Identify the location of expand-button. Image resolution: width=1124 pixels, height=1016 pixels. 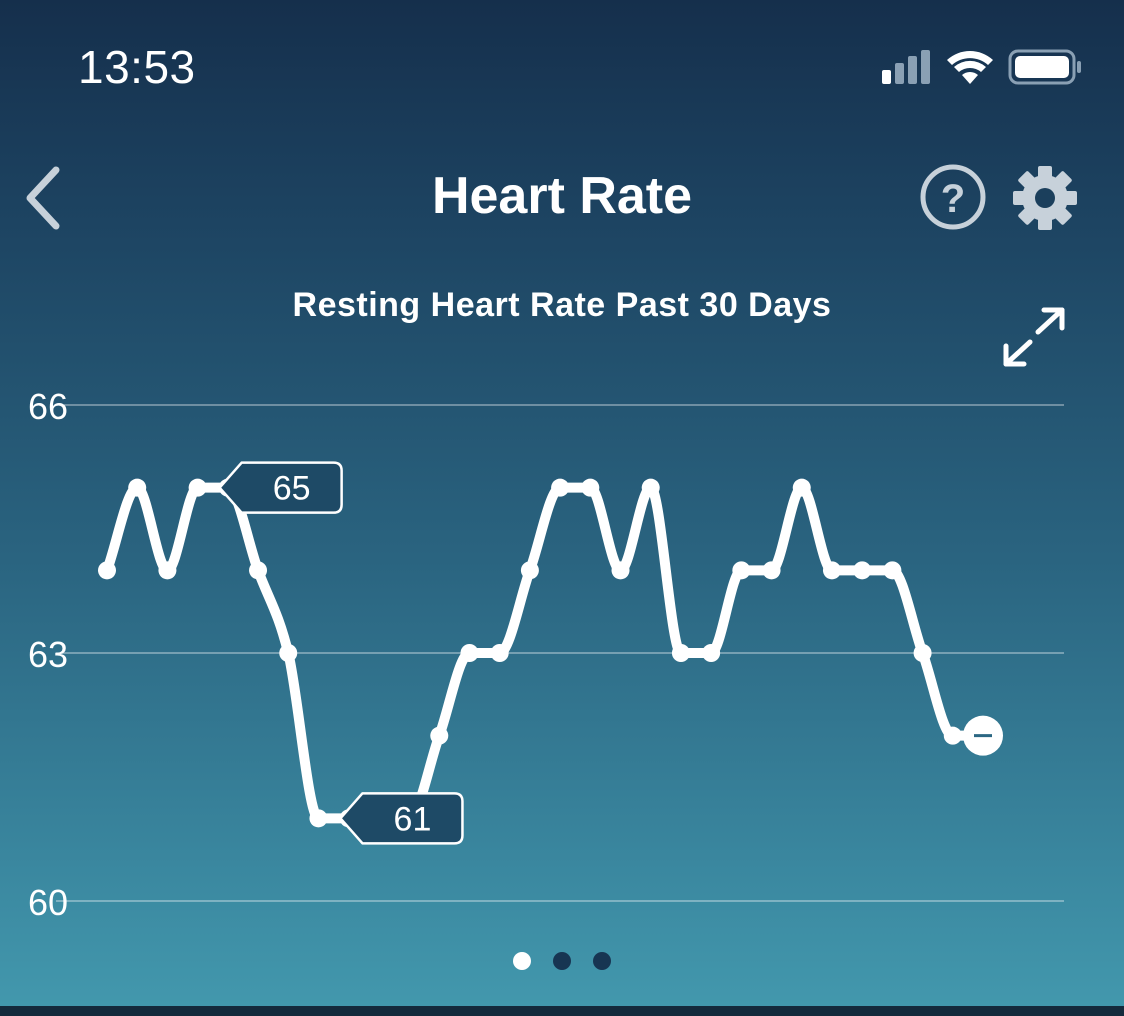
(1034, 338).